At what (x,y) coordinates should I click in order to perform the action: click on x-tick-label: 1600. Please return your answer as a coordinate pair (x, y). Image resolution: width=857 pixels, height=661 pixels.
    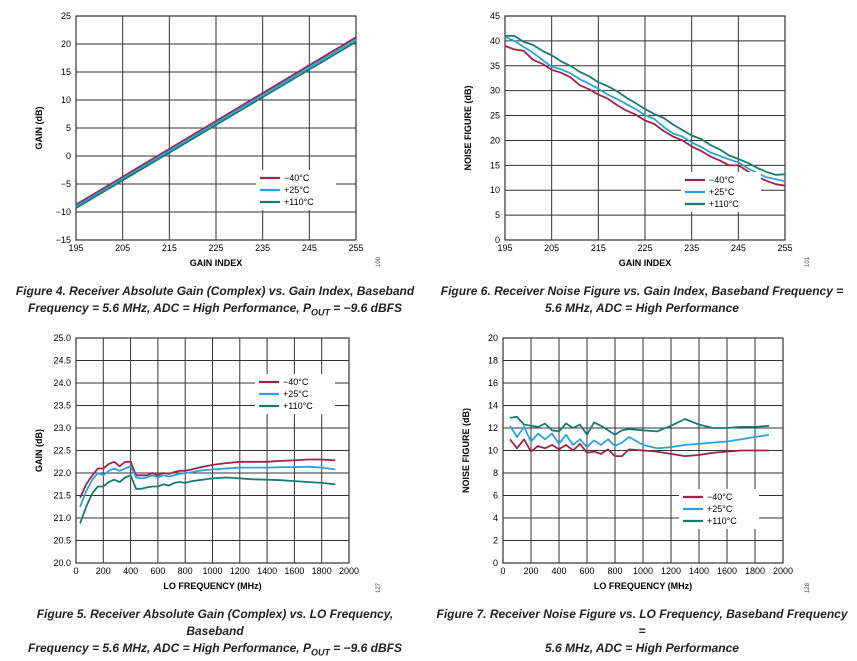
    Looking at the image, I should click on (727, 571).